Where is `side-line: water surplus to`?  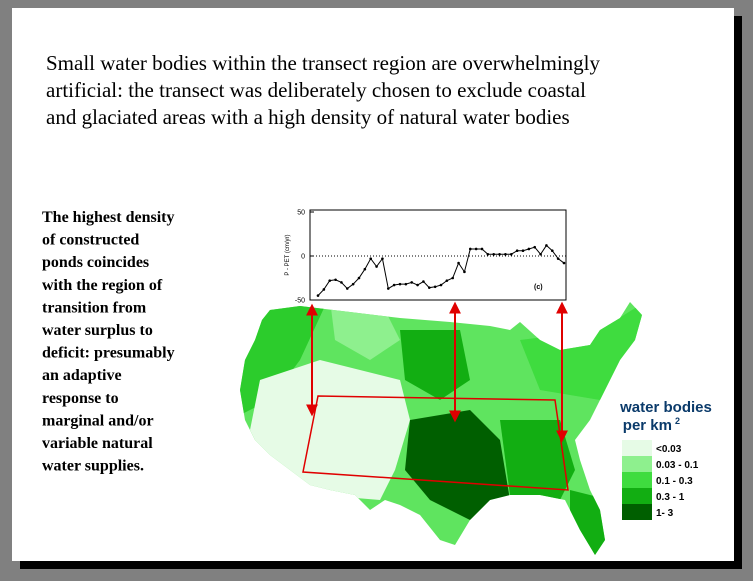
side-line: water surplus to is located at coordinates (97, 330).